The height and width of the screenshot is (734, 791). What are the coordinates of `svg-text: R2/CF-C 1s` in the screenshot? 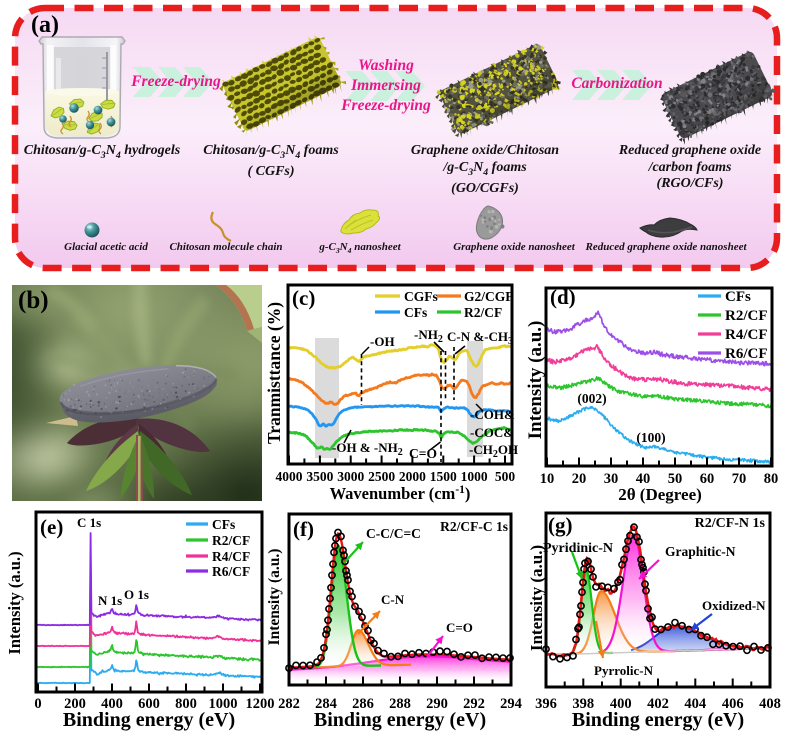 It's located at (474, 526).